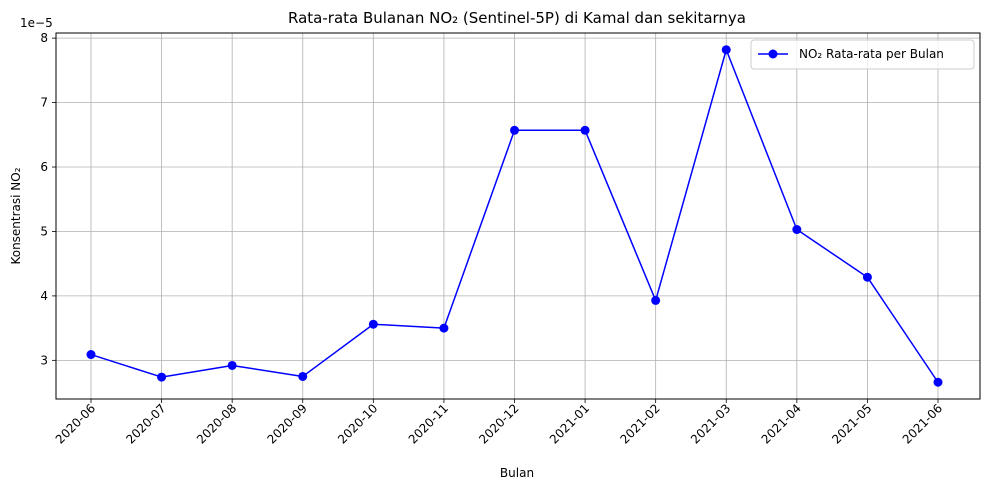 Image resolution: width=989 pixels, height=490 pixels. What do you see at coordinates (44, 103) in the screenshot?
I see `y-tick-label: 7` at bounding box center [44, 103].